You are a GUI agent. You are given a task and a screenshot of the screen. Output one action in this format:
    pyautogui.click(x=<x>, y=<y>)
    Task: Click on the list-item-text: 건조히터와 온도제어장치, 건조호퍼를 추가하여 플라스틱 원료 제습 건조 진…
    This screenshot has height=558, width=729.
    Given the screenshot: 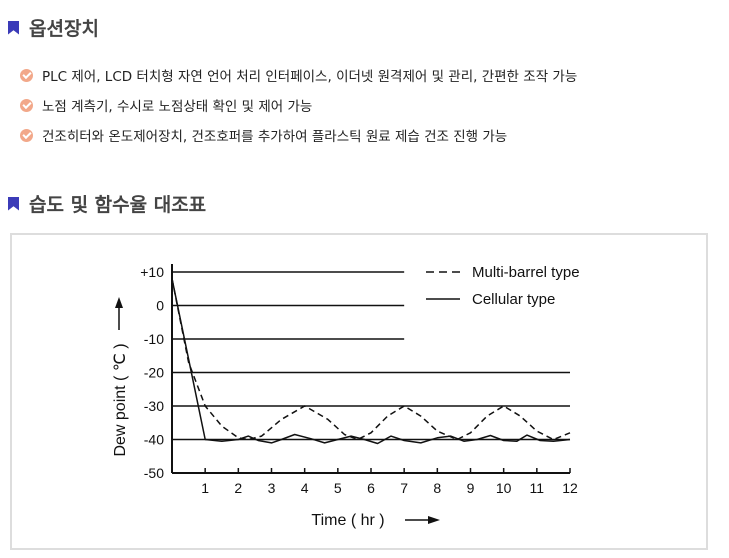 What is the action you would take?
    pyautogui.click(x=275, y=137)
    